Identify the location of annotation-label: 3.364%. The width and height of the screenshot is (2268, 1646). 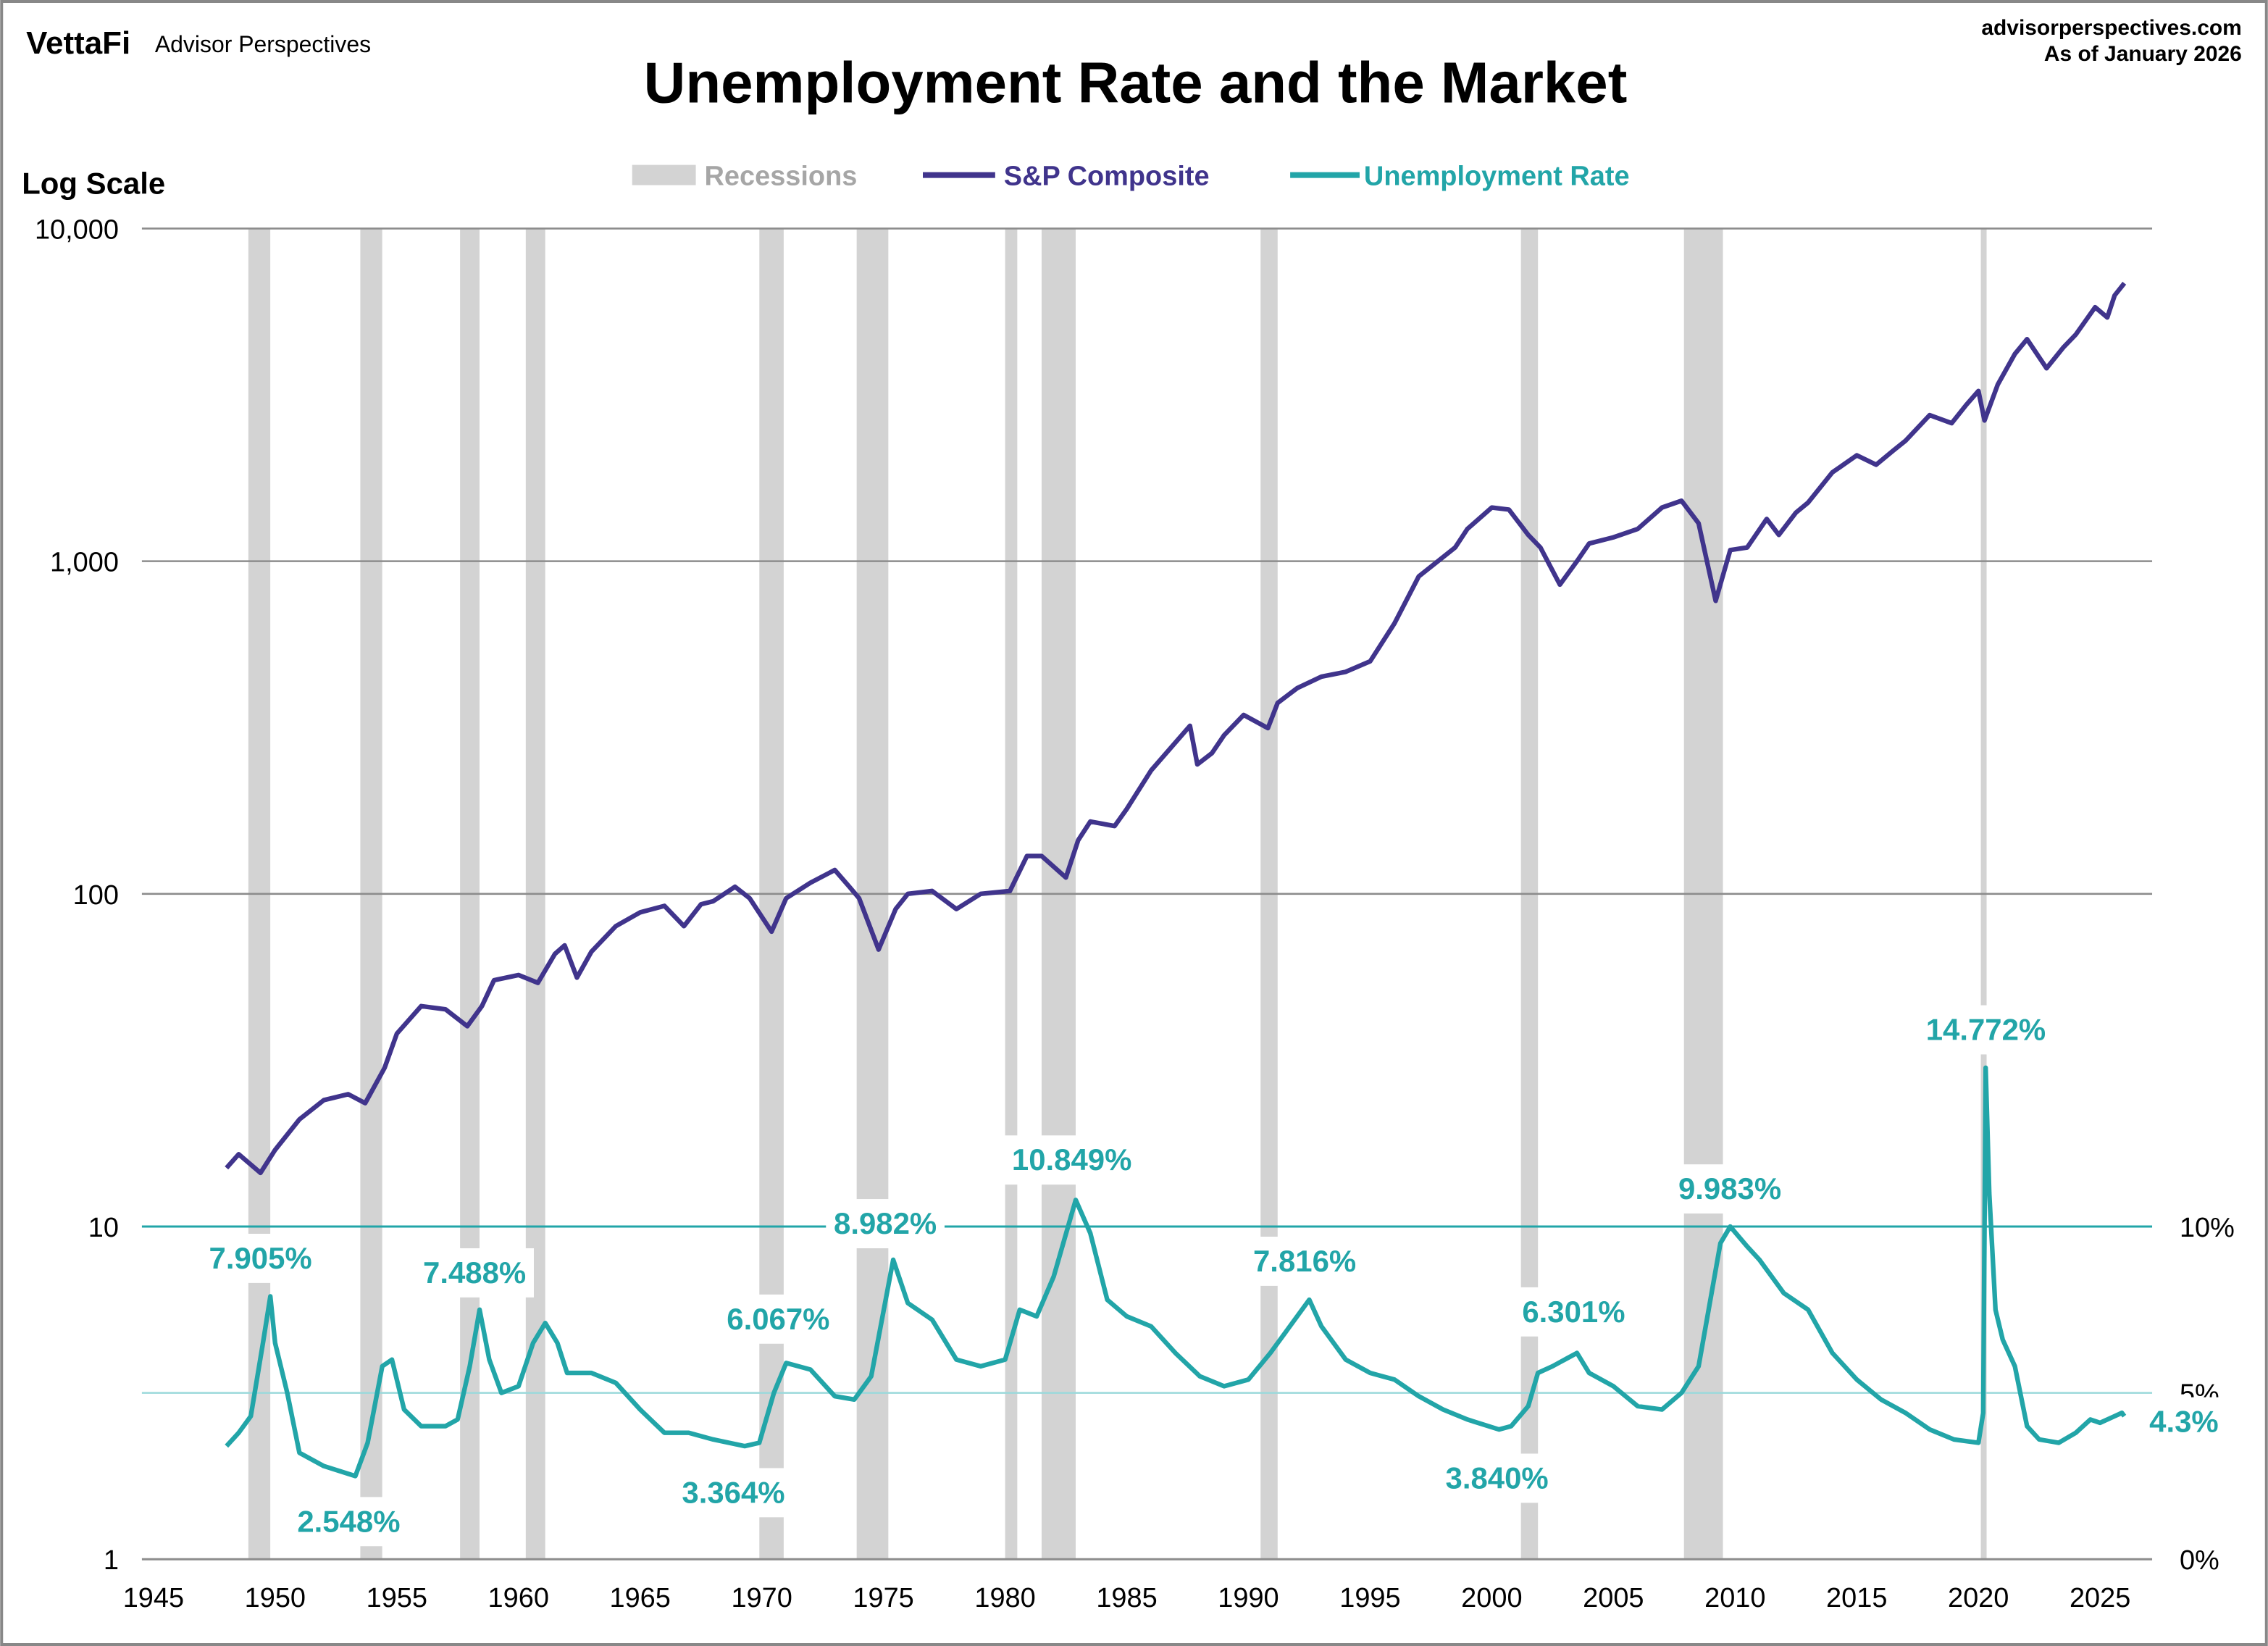
(733, 1492).